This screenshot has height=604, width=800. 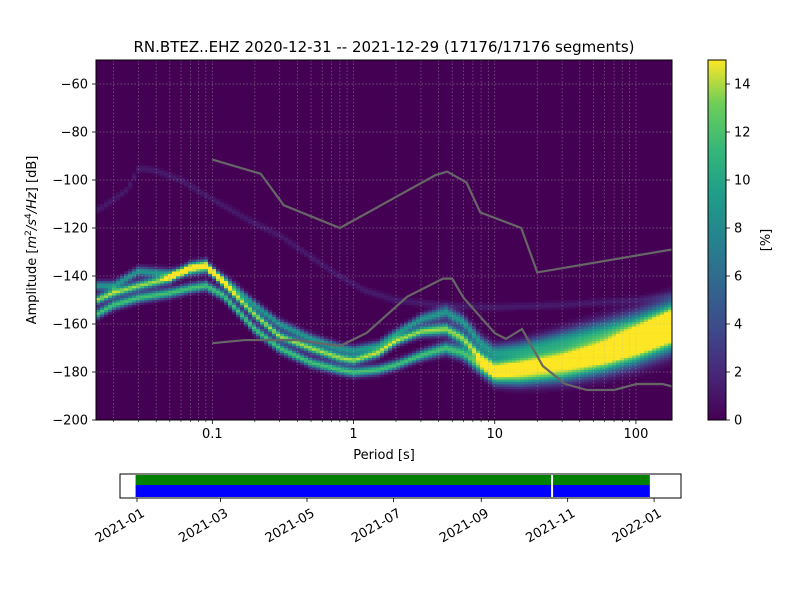 What do you see at coordinates (551, 526) in the screenshot?
I see `timeline-tick-label: 2021-11` at bounding box center [551, 526].